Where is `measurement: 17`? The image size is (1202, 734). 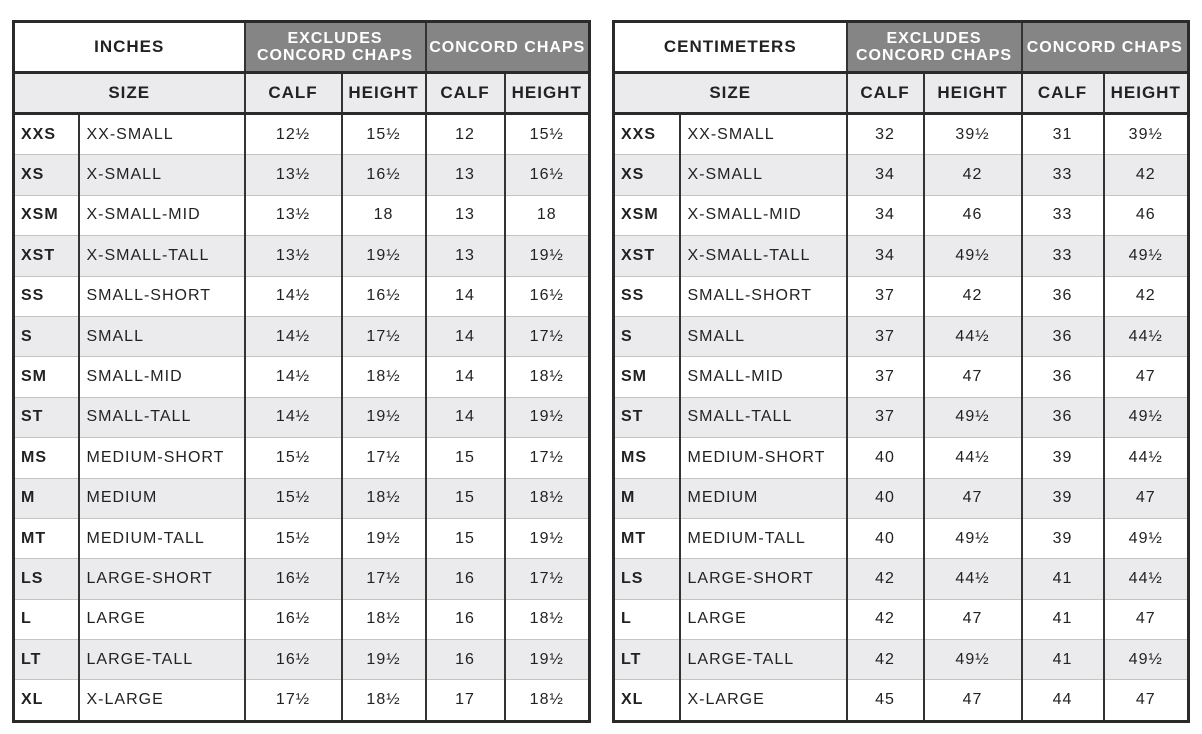 measurement: 17 is located at coordinates (465, 700).